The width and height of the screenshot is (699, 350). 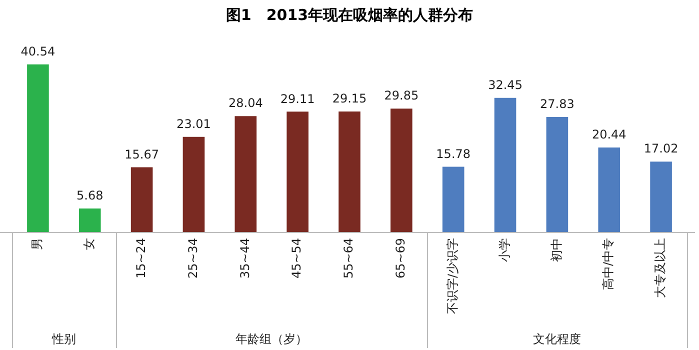 I want to click on x-tick-label: 大专及以上, so click(x=660, y=268).